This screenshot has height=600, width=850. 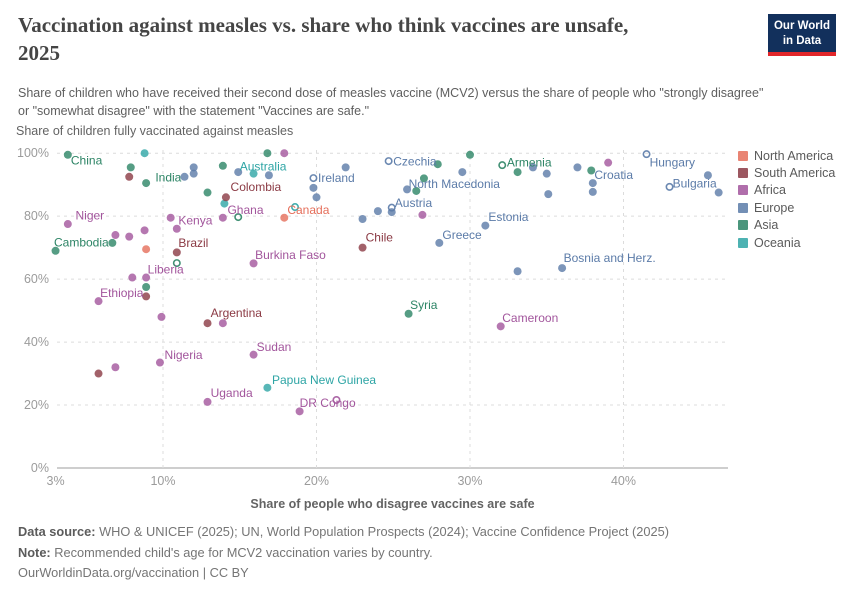 I want to click on country-label-liberia: Liberia, so click(x=166, y=269).